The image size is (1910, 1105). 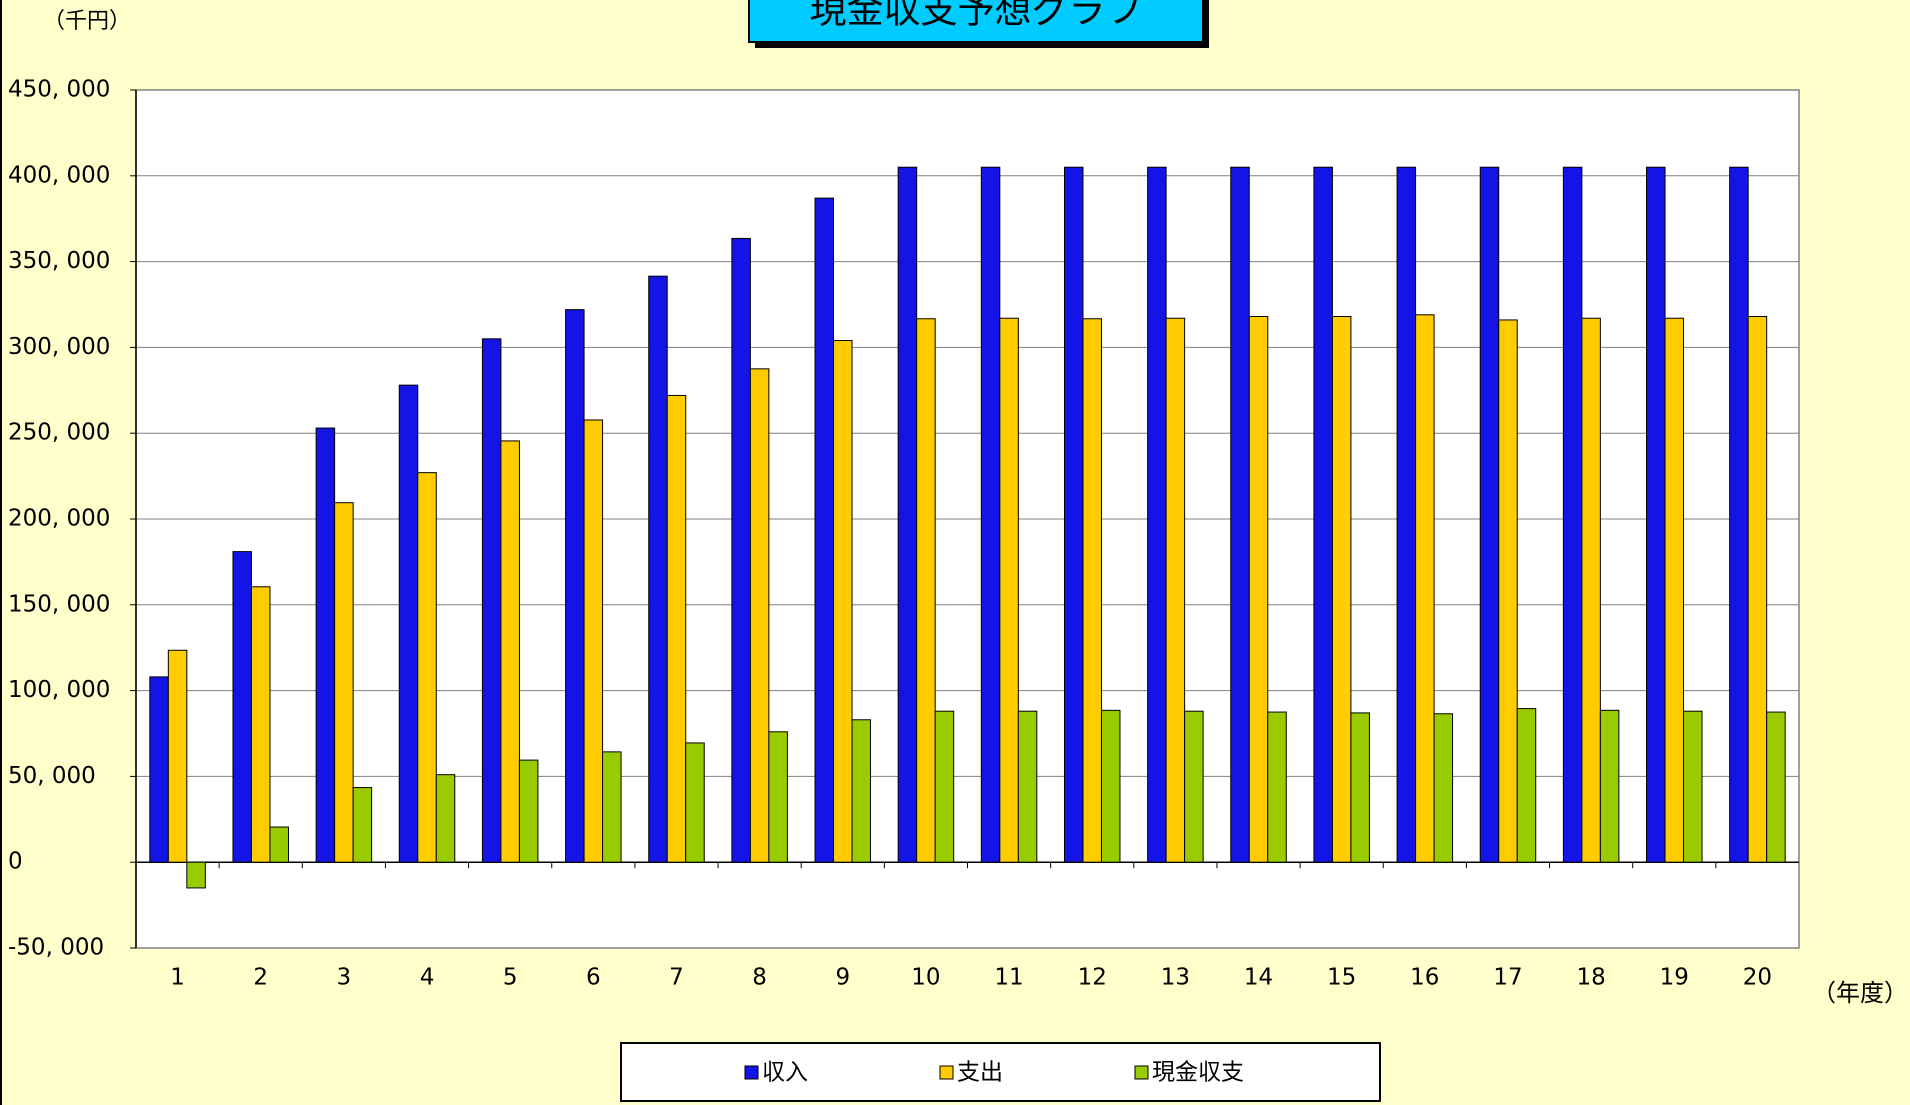 What do you see at coordinates (59, 90) in the screenshot?
I see `y-tick-label: 450, 000` at bounding box center [59, 90].